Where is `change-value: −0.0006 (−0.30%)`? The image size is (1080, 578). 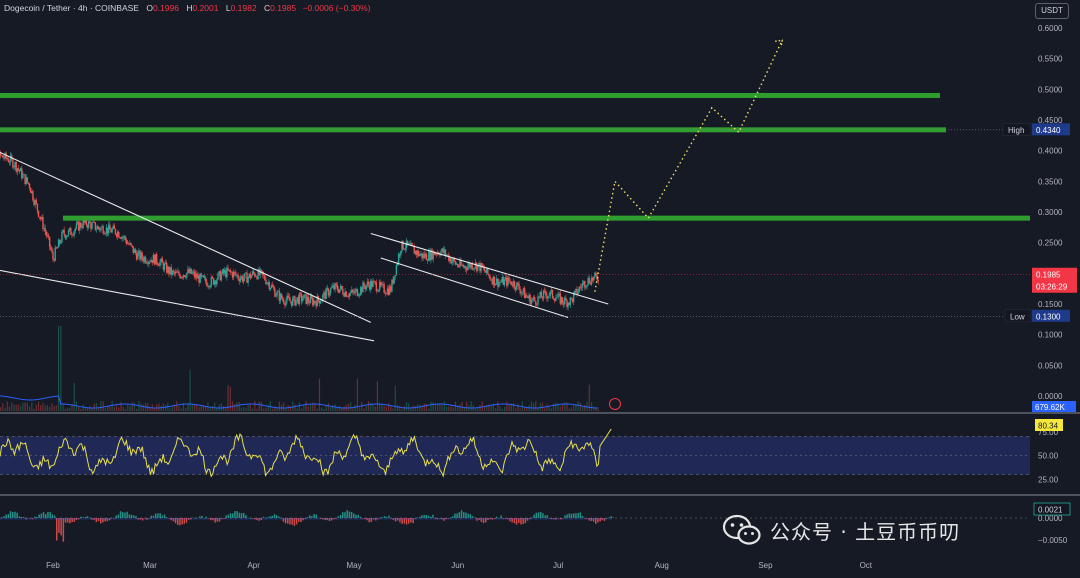
change-value: −0.0006 (−0.30%) is located at coordinates (336, 8).